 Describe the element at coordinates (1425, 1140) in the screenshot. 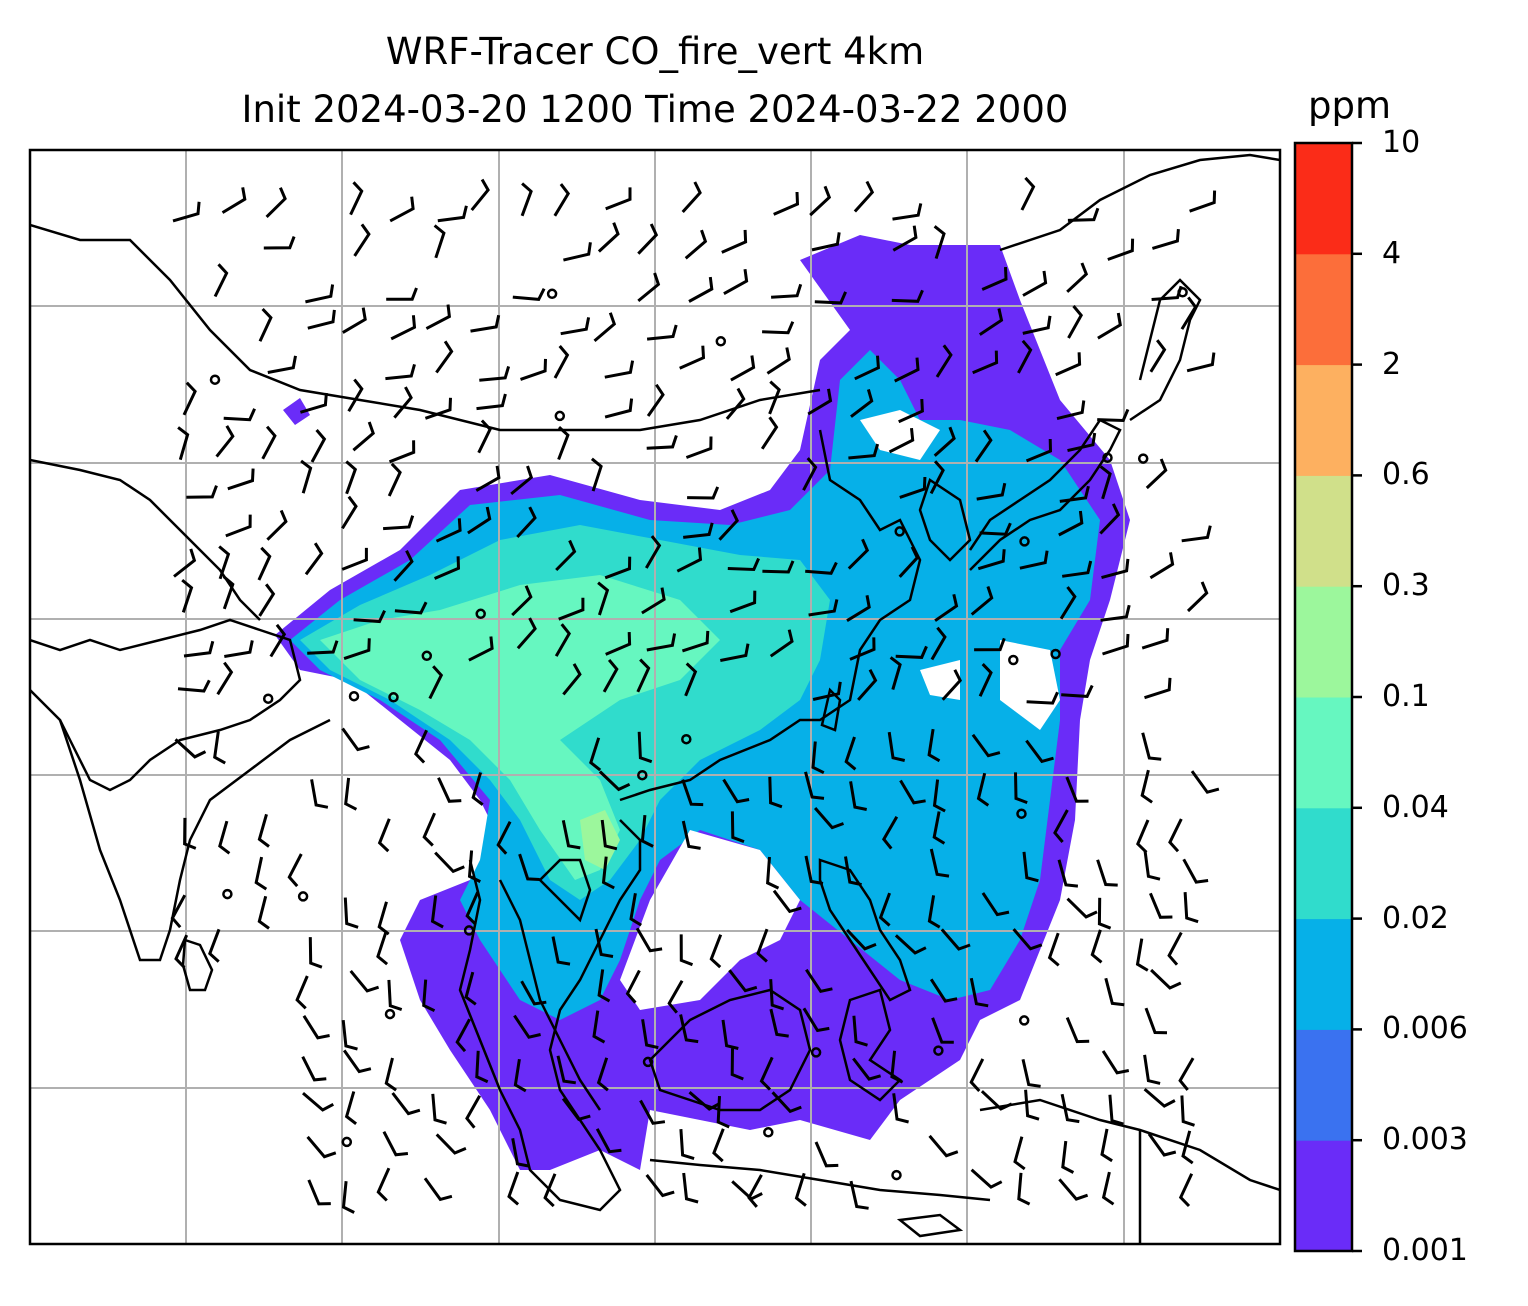

I see `colorbar-tick-label: 0.003` at that location.